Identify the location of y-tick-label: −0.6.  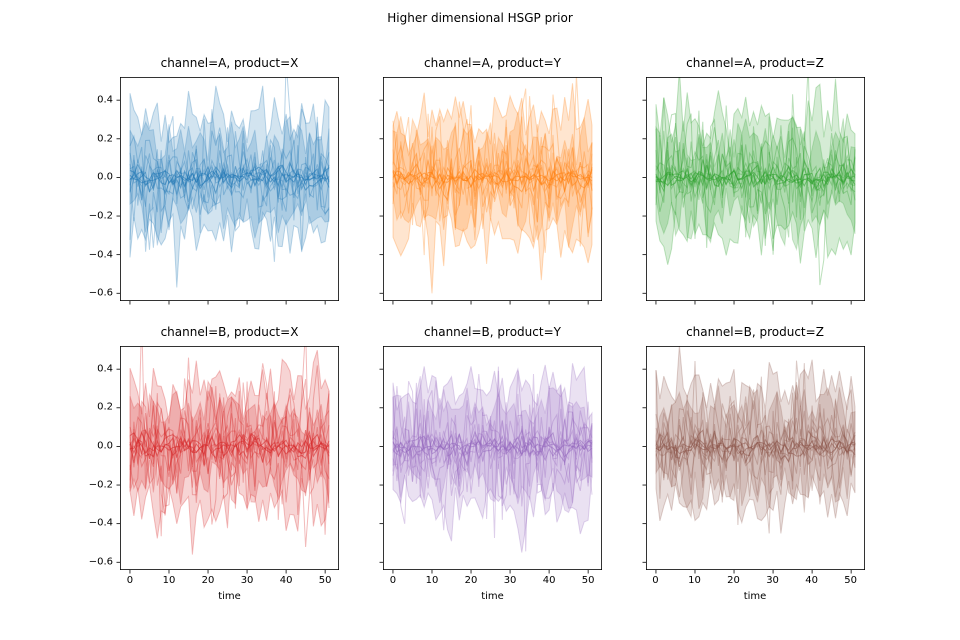
(100, 293).